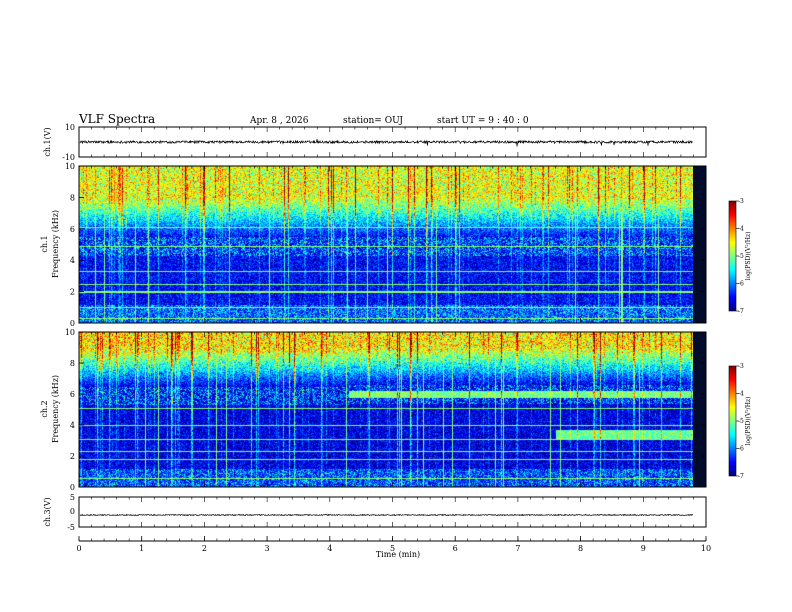 The height and width of the screenshot is (612, 792). I want to click on ch3-waveform-line, so click(386, 515).